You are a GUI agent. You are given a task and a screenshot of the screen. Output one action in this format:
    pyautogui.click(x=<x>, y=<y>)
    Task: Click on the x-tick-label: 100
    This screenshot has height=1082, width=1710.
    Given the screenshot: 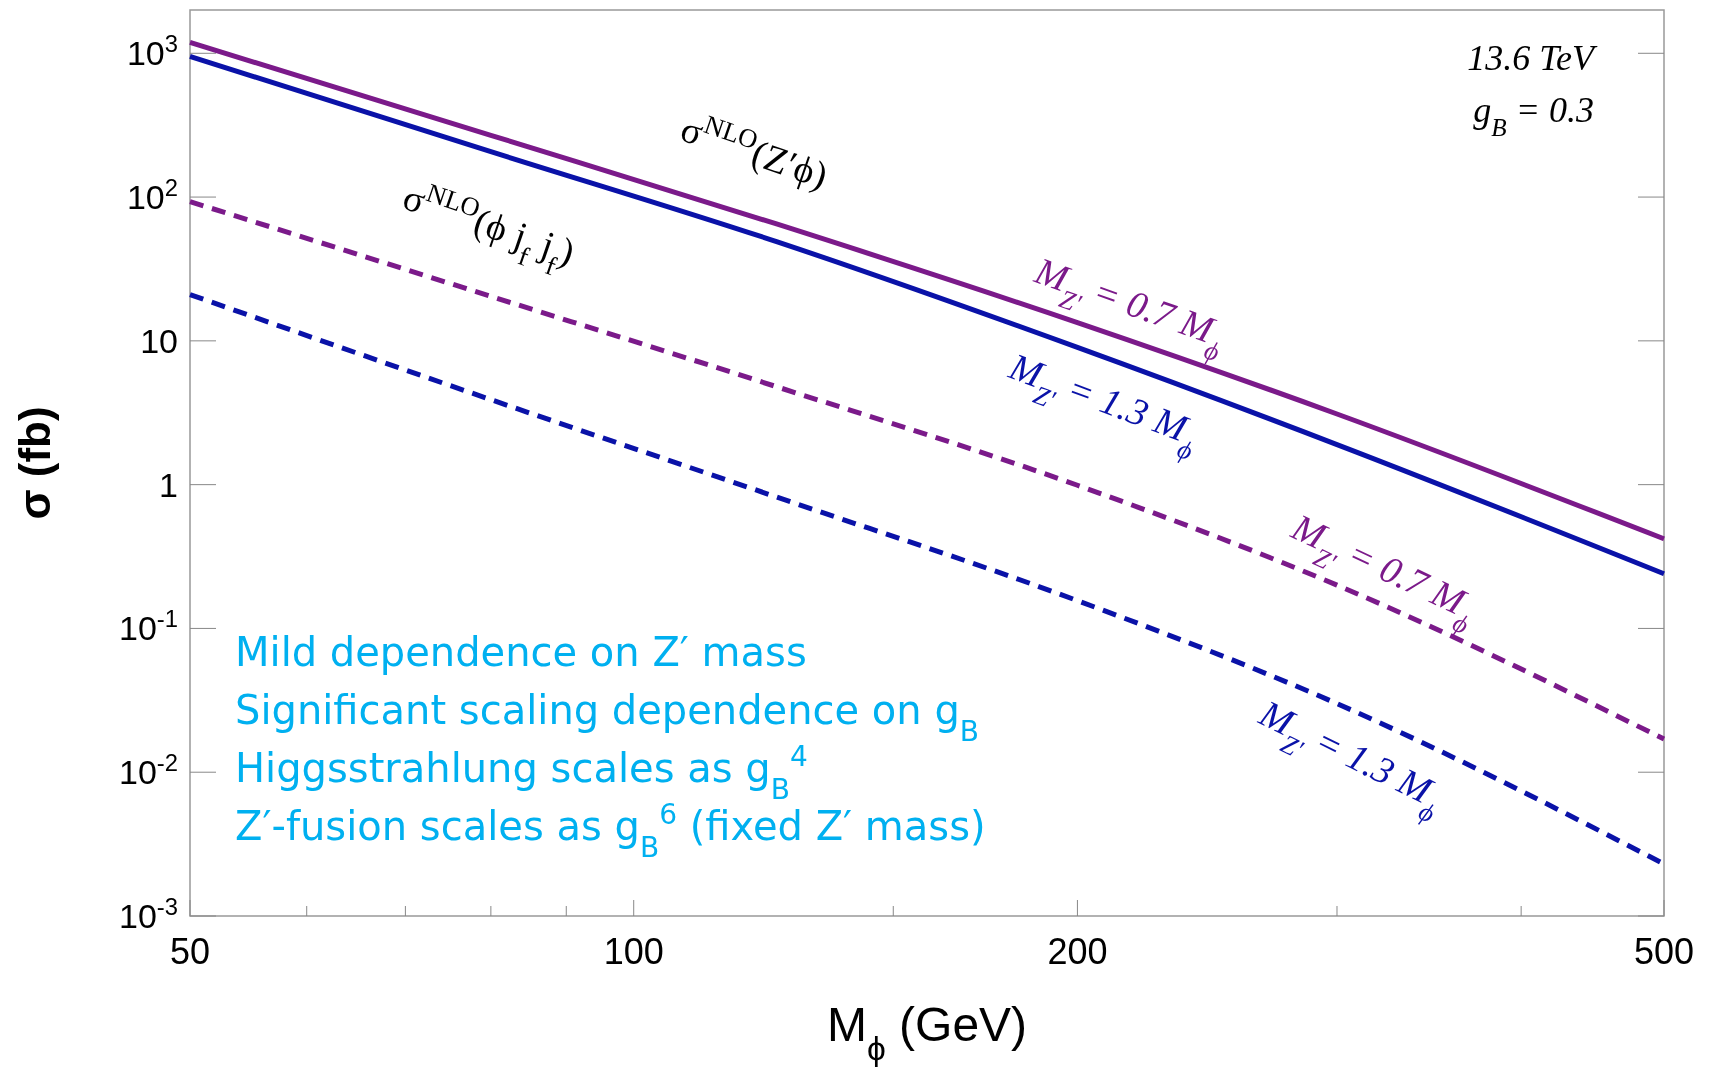 What is the action you would take?
    pyautogui.click(x=633, y=951)
    